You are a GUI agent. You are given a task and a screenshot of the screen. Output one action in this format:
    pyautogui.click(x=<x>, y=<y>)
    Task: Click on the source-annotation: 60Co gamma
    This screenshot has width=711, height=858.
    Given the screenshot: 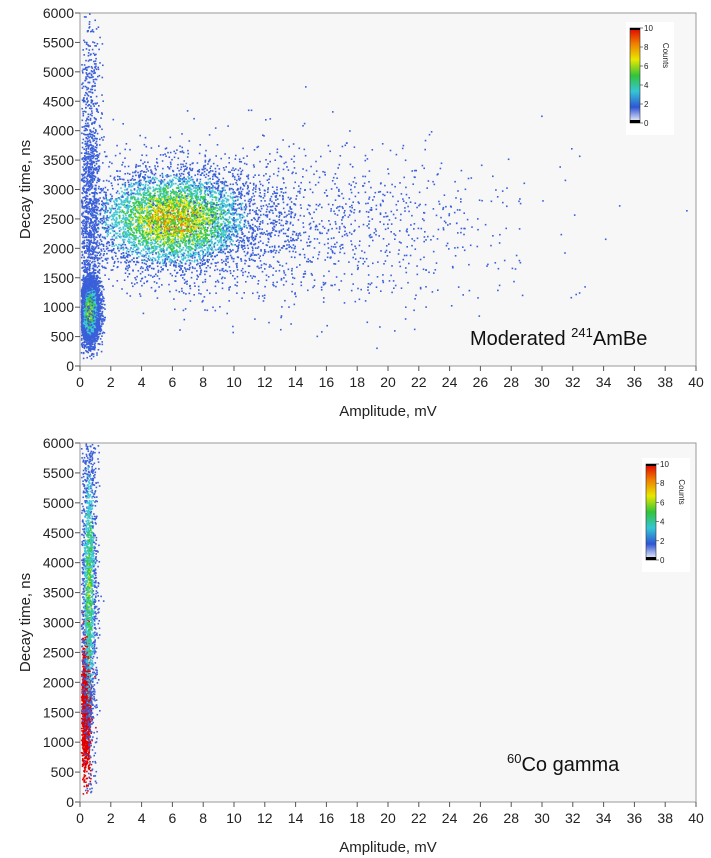 What is the action you would take?
    pyautogui.click(x=563, y=763)
    